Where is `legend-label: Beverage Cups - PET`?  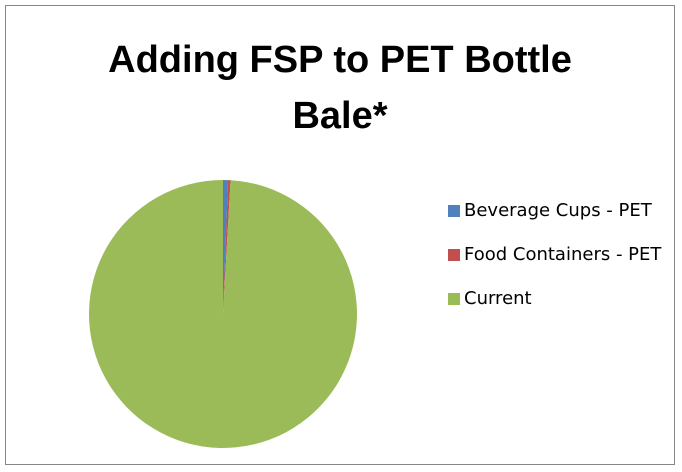 legend-label: Beverage Cups - PET is located at coordinates (558, 210).